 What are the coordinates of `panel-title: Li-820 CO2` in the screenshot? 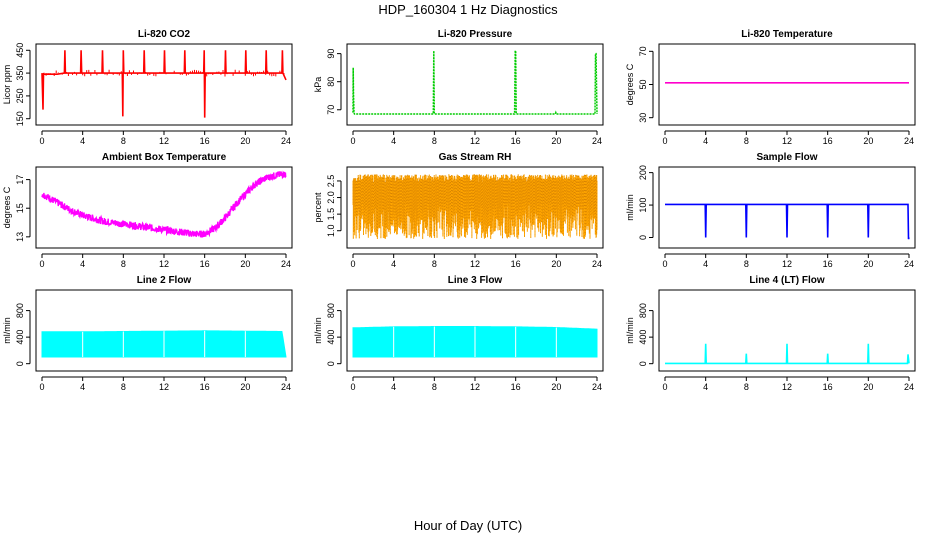 It's located at (164, 34).